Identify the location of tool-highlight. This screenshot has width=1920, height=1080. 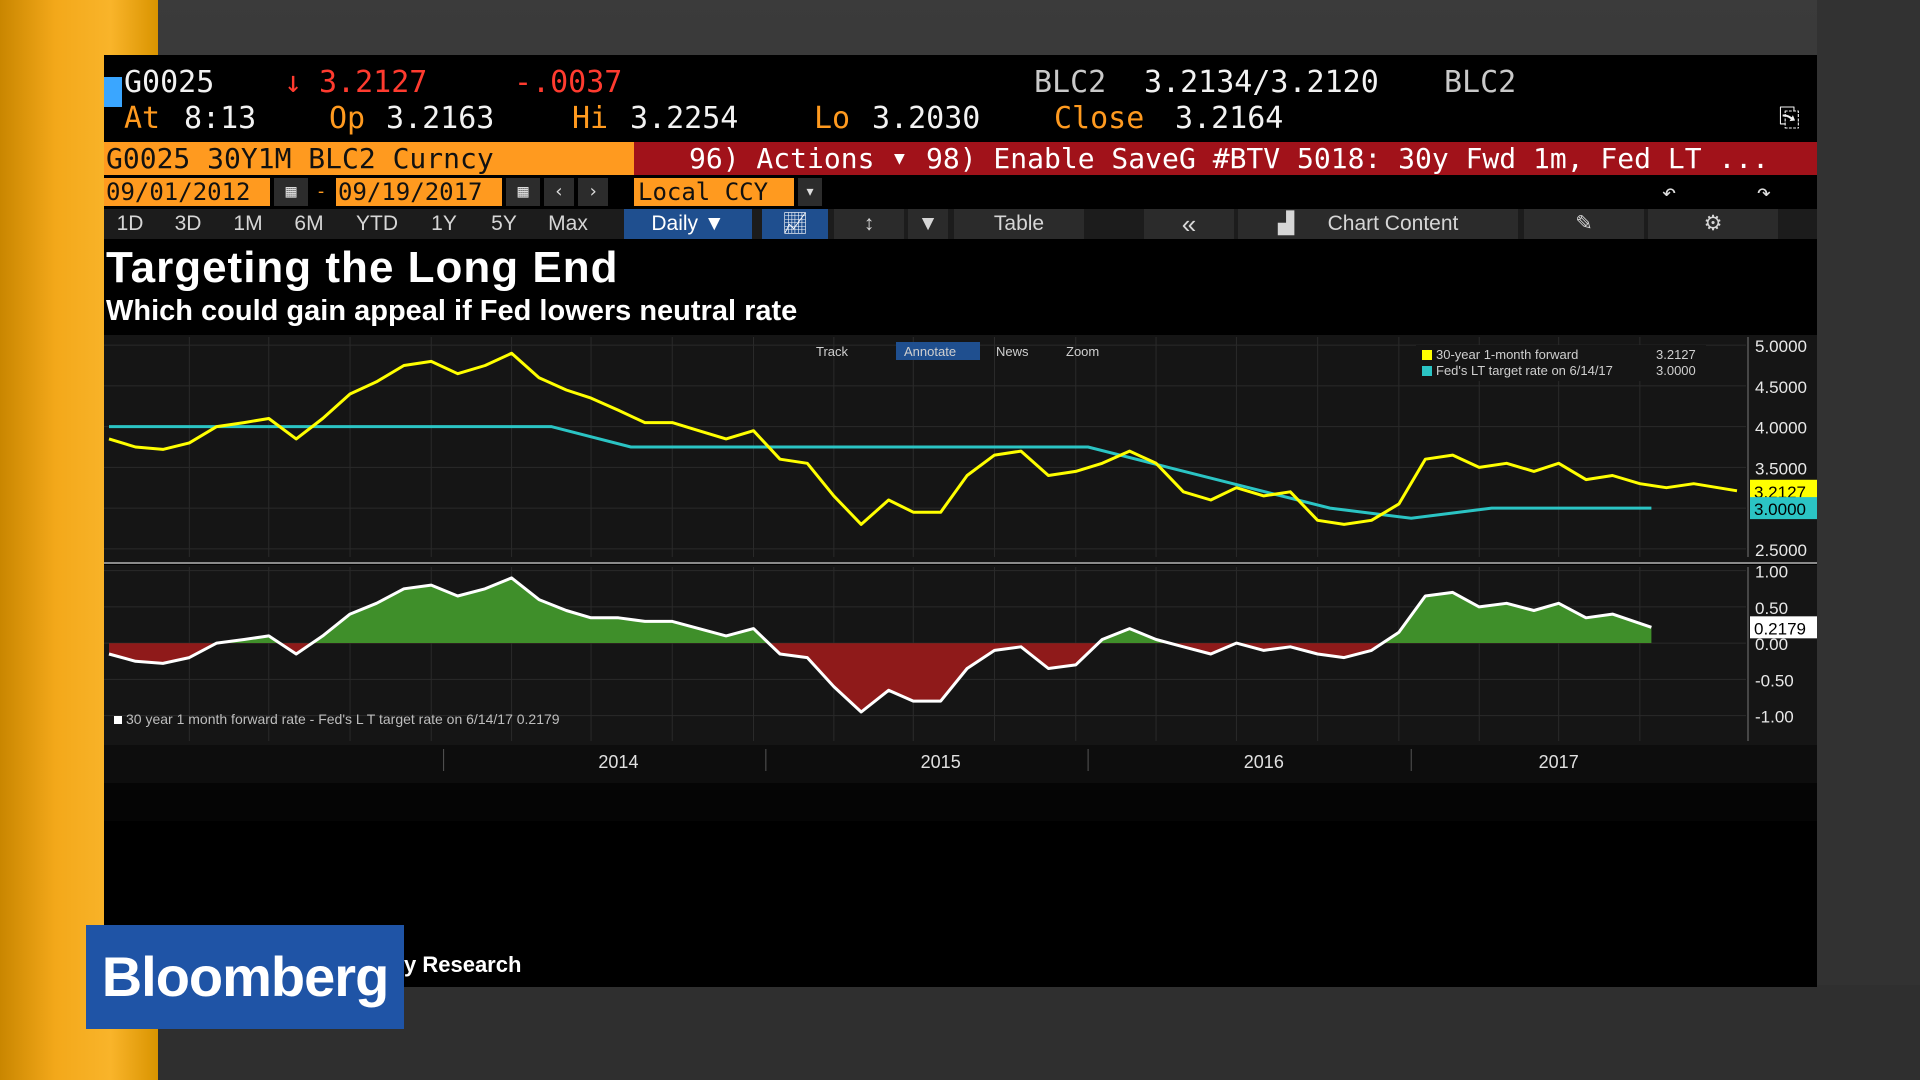
(938, 351).